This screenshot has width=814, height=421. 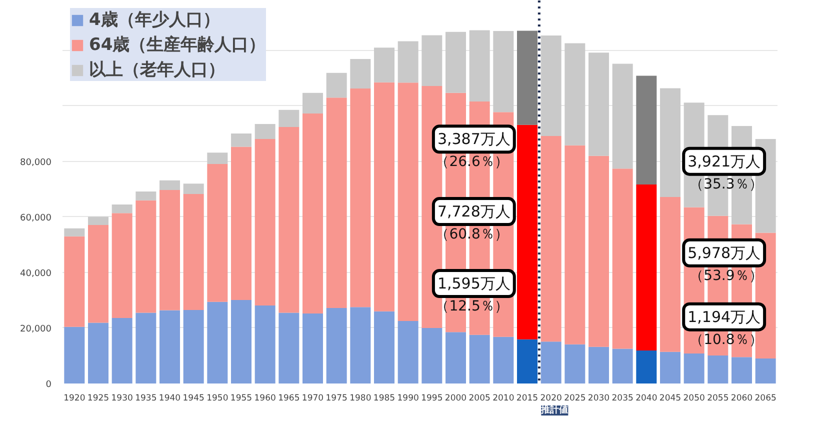 What do you see at coordinates (473, 139) in the screenshot?
I see `annotation: 3,387万人` at bounding box center [473, 139].